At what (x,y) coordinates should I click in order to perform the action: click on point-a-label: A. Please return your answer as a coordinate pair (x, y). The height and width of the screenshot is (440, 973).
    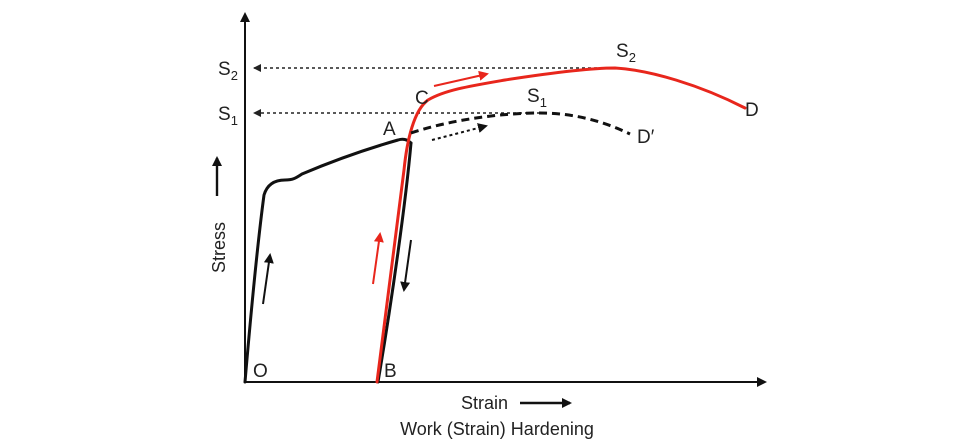
    Looking at the image, I should click on (389, 129).